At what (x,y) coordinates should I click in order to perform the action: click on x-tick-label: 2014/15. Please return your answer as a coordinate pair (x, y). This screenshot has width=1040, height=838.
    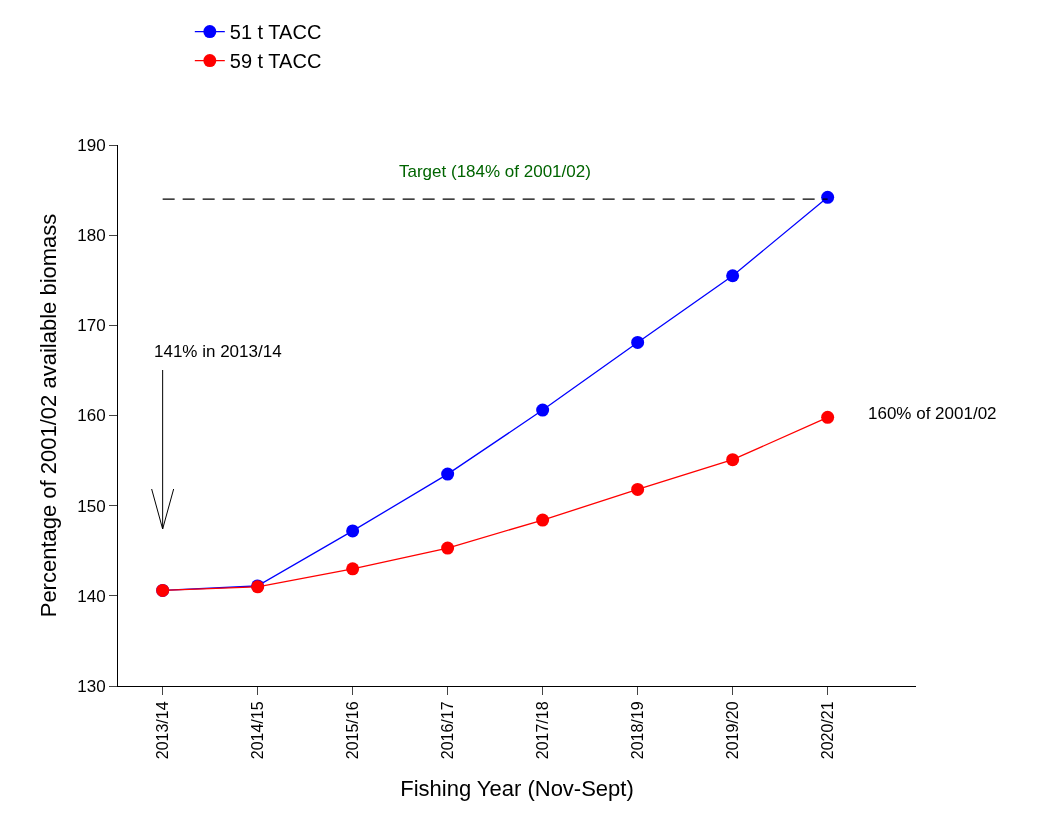
    Looking at the image, I should click on (257, 730).